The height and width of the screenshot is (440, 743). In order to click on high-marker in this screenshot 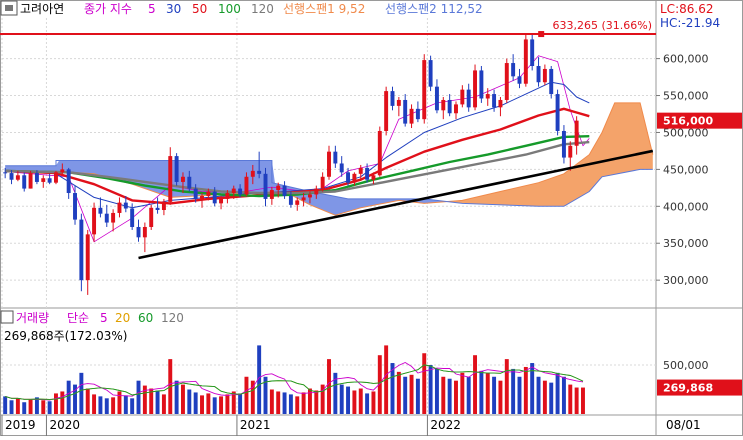, I will do `click(541, 34)`.